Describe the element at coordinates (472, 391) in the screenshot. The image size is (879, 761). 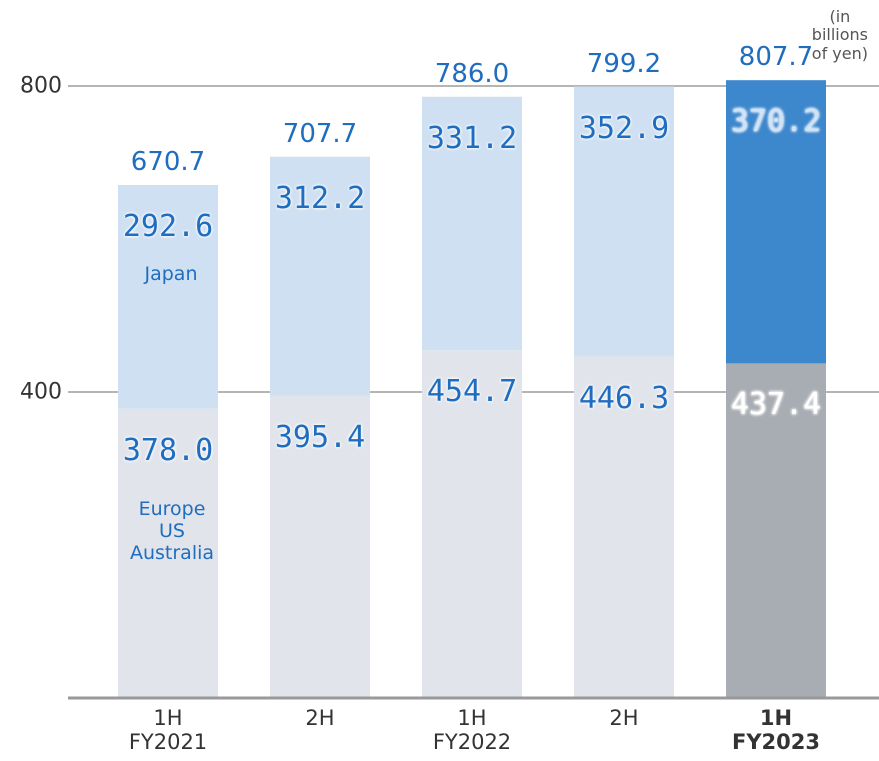
I see `segment-value-label: 454.7` at that location.